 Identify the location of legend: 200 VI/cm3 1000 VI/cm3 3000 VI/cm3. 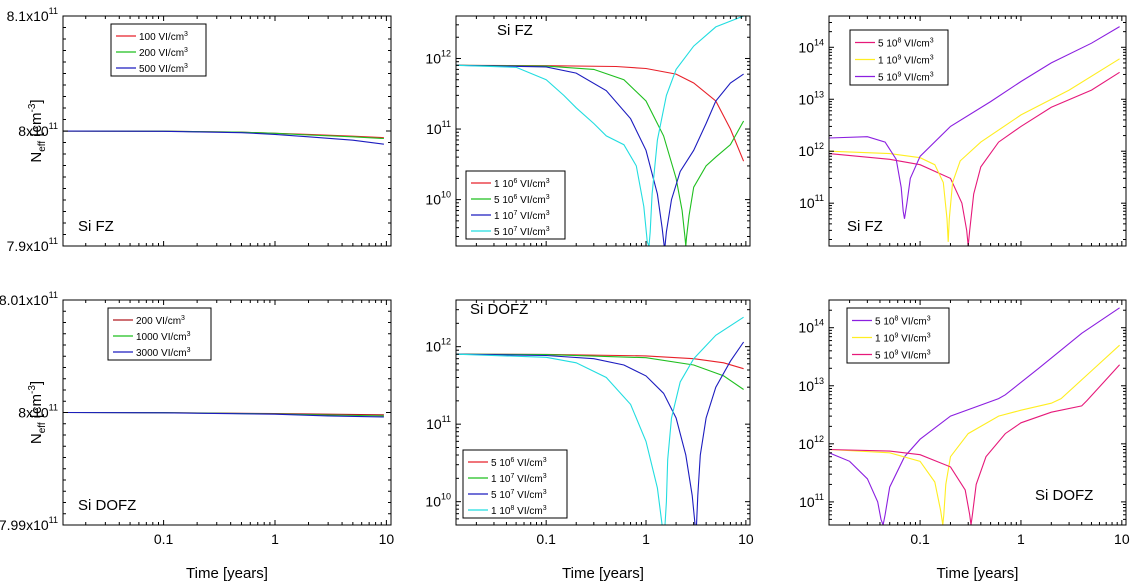
(159, 334).